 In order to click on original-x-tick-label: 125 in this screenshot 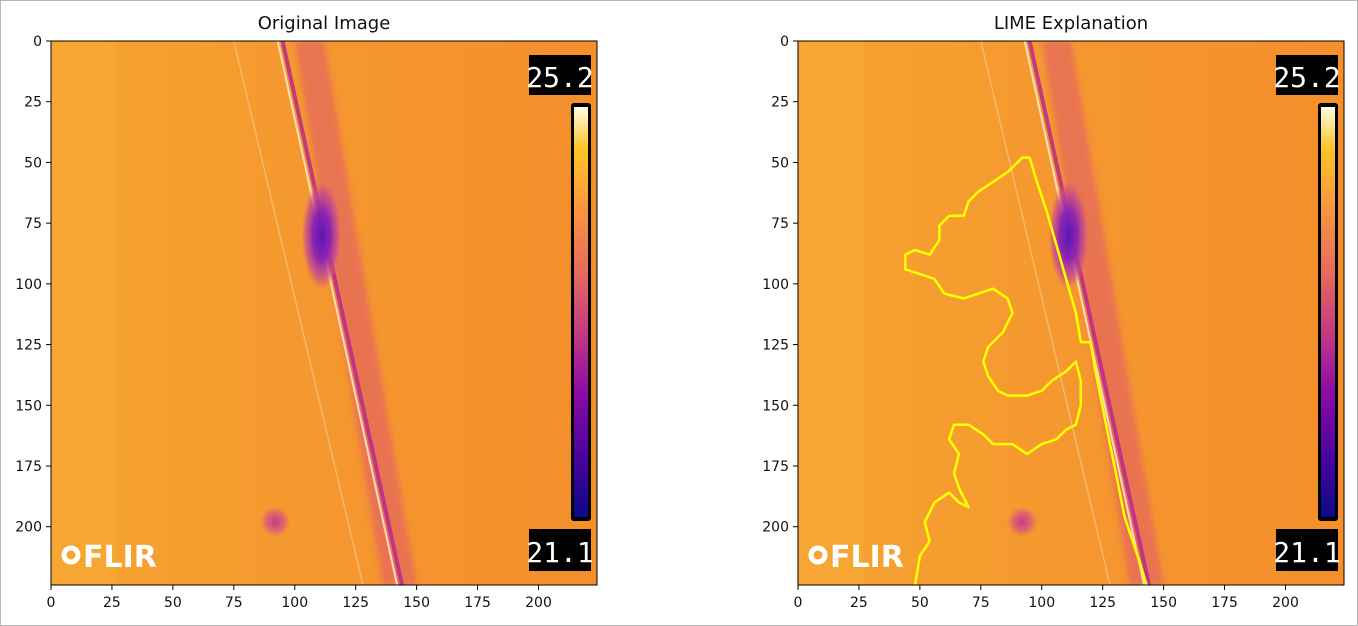, I will do `click(355, 603)`.